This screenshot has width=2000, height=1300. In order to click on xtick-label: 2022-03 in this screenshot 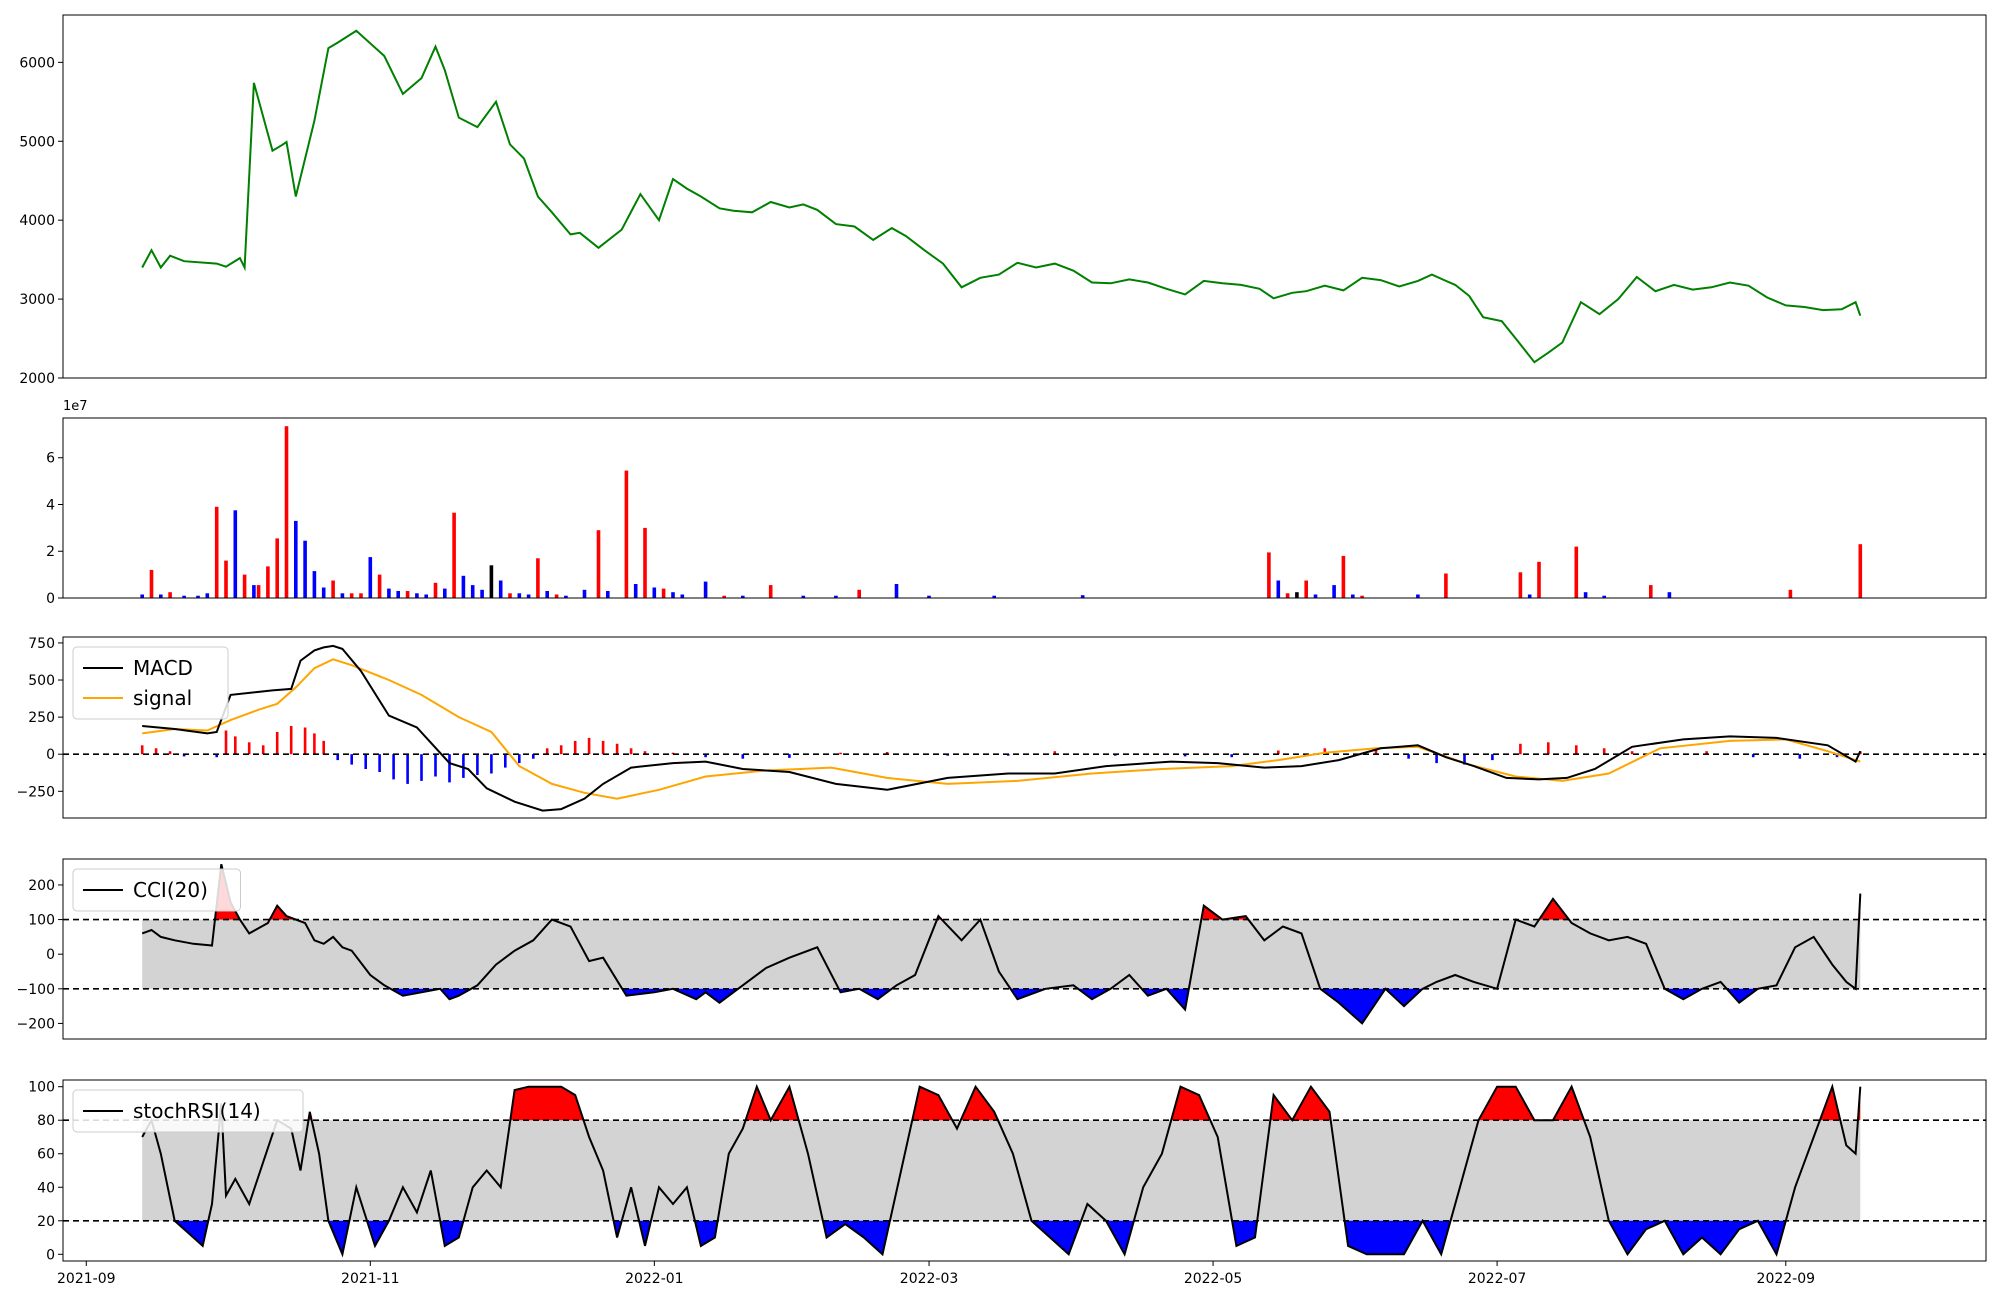, I will do `click(929, 1279)`.